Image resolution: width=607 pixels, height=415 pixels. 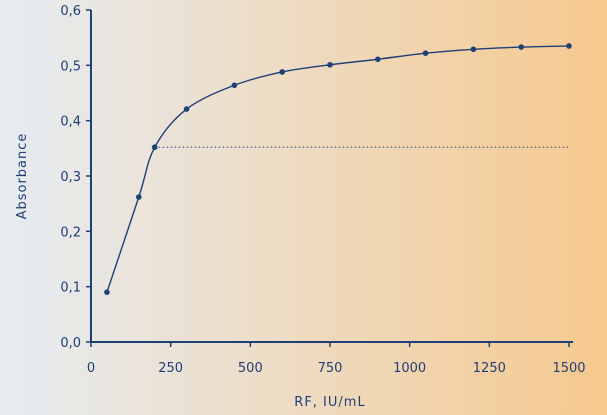 What do you see at coordinates (568, 368) in the screenshot?
I see `x-tick-label: 1500` at bounding box center [568, 368].